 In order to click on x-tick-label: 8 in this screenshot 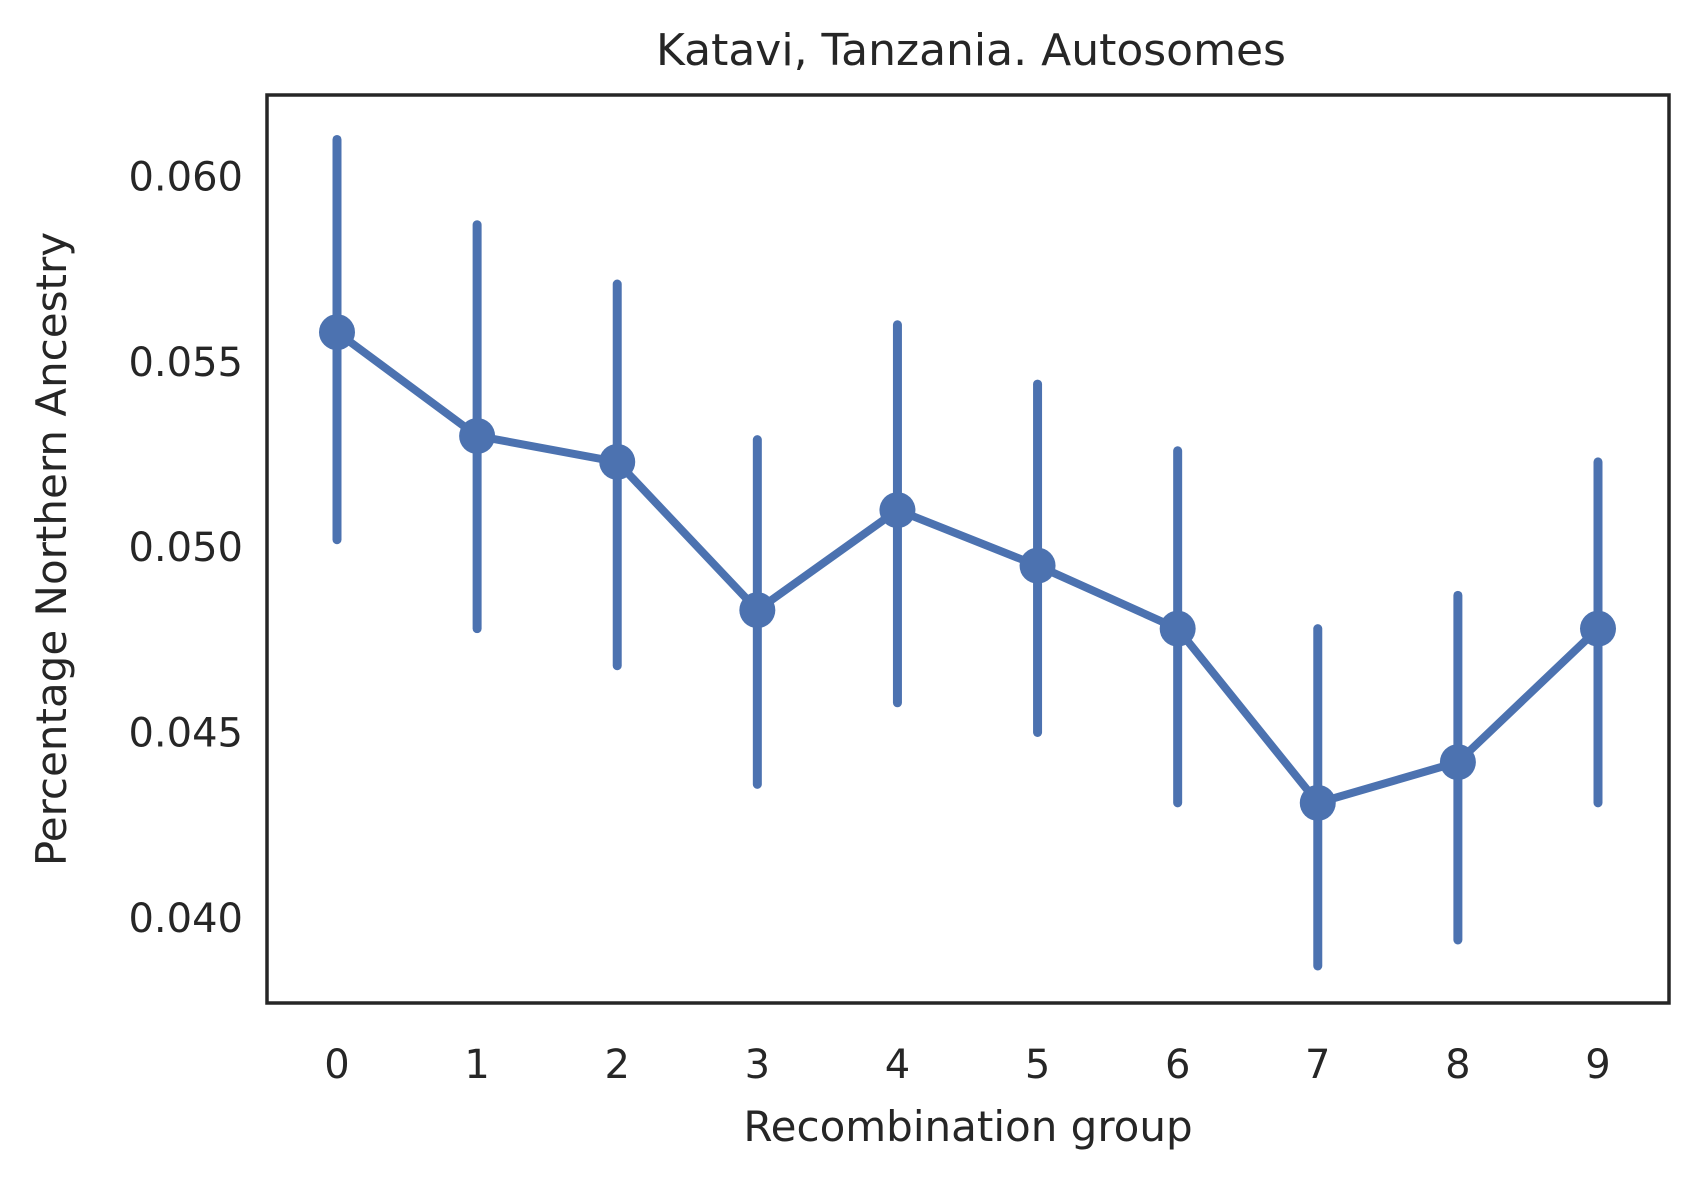, I will do `click(1457, 1065)`.